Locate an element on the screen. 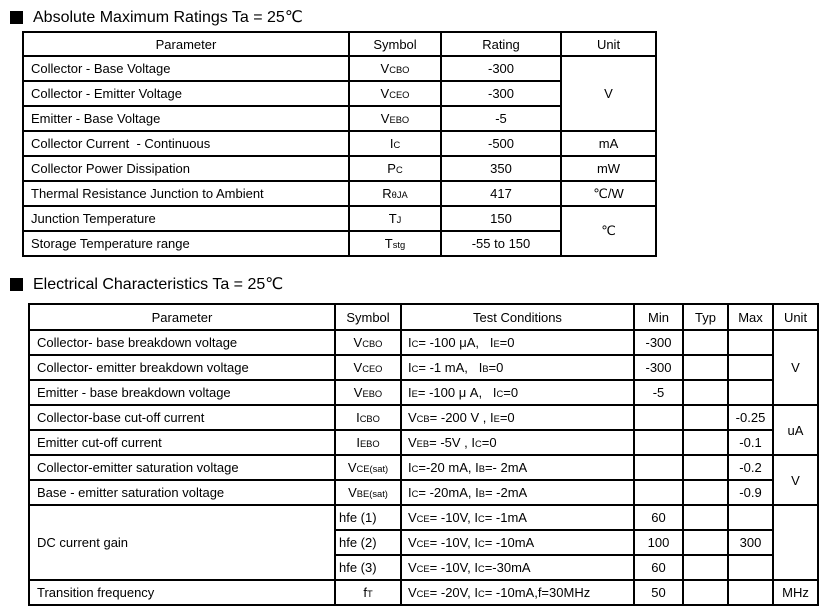 This screenshot has height=612, width=822. parameter-cell: Collector- emitter breakdown voltage is located at coordinates (182, 367).